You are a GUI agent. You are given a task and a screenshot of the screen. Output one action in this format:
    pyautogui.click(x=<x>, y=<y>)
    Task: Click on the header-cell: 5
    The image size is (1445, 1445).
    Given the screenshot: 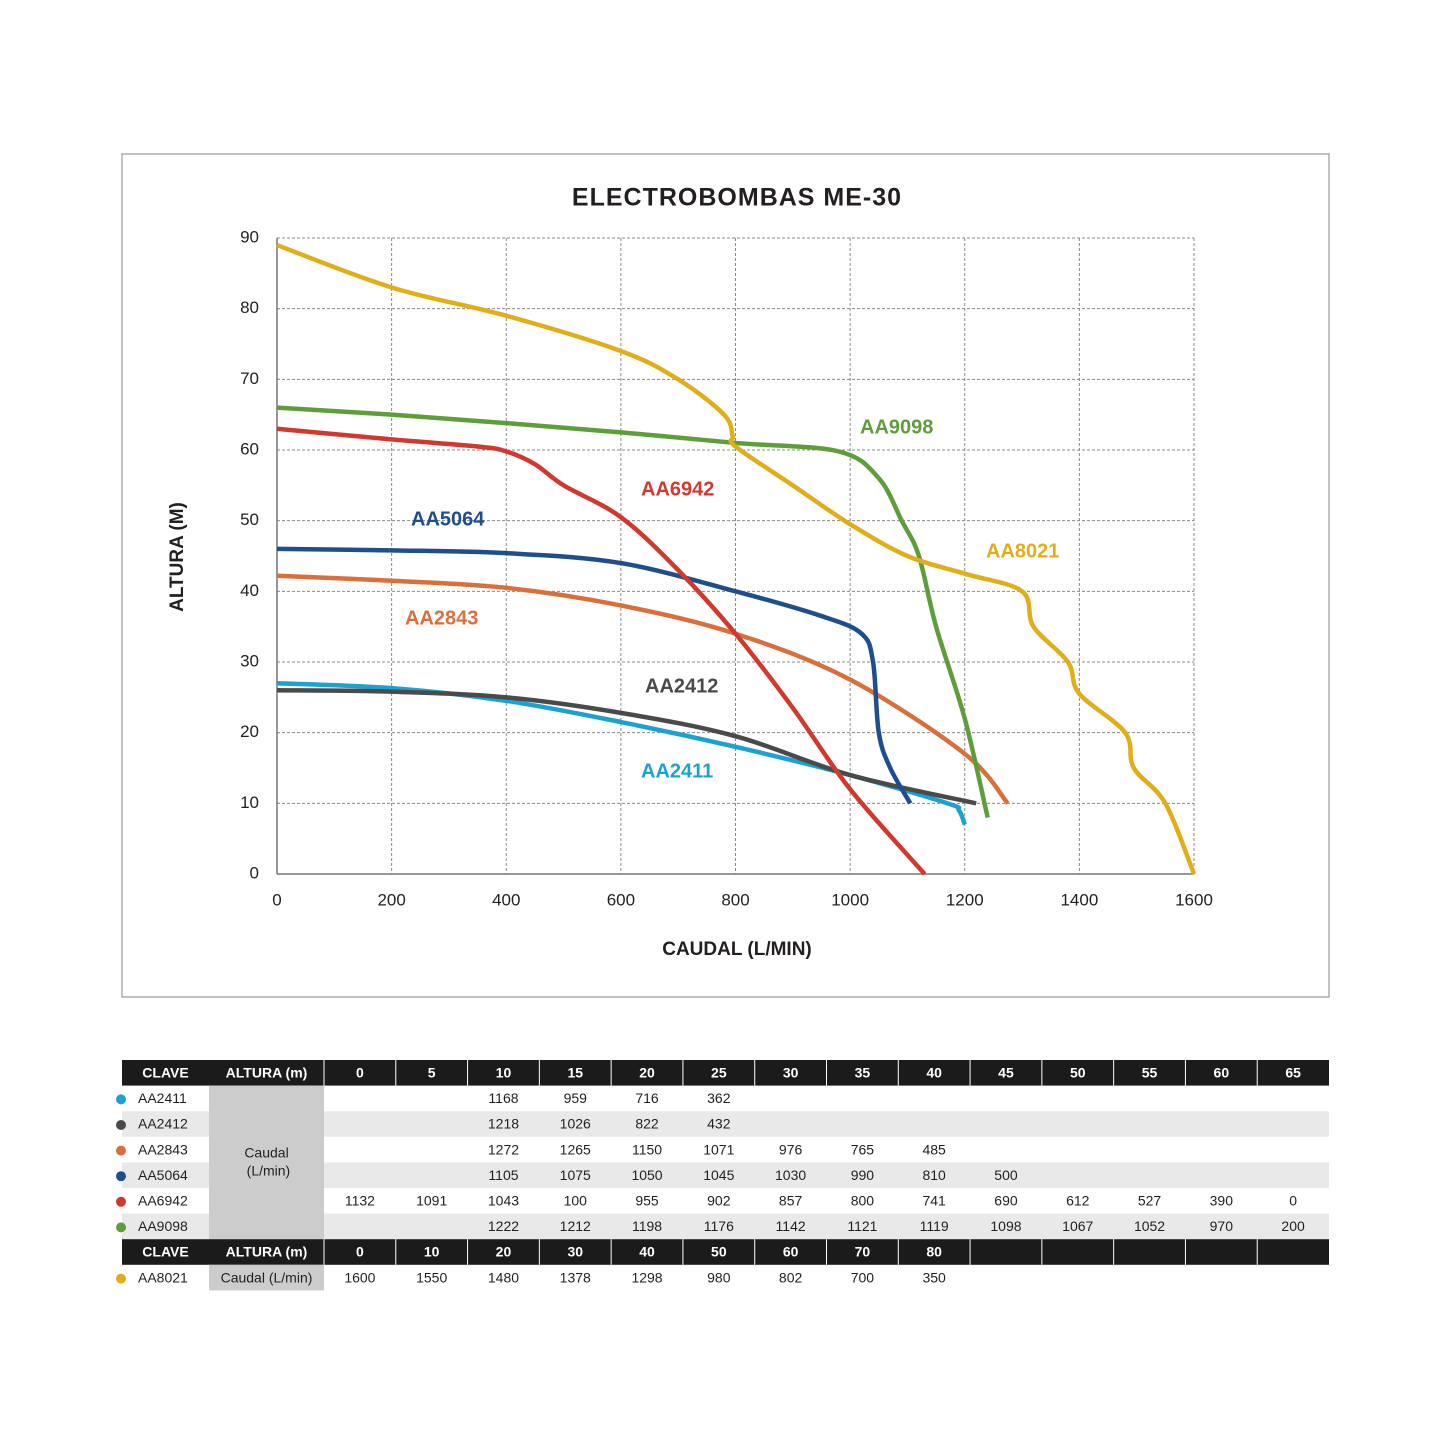 What is the action you would take?
    pyautogui.click(x=432, y=1073)
    